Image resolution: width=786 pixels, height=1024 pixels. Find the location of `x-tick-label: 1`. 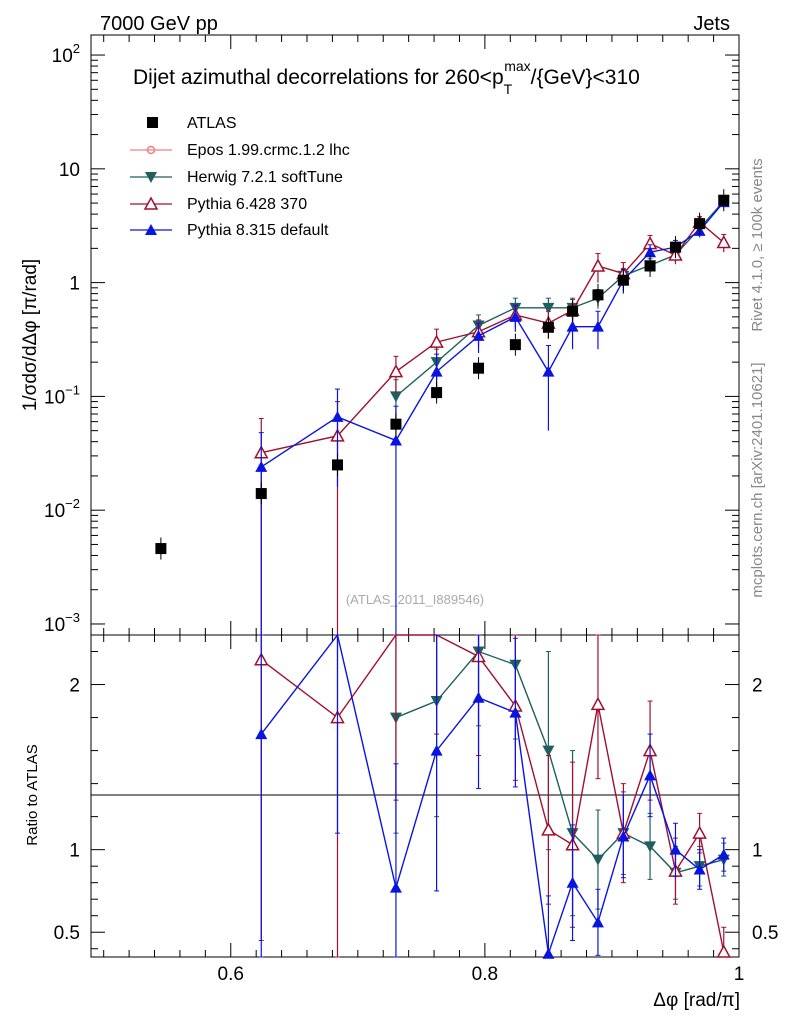

x-tick-label: 1 is located at coordinates (739, 974).